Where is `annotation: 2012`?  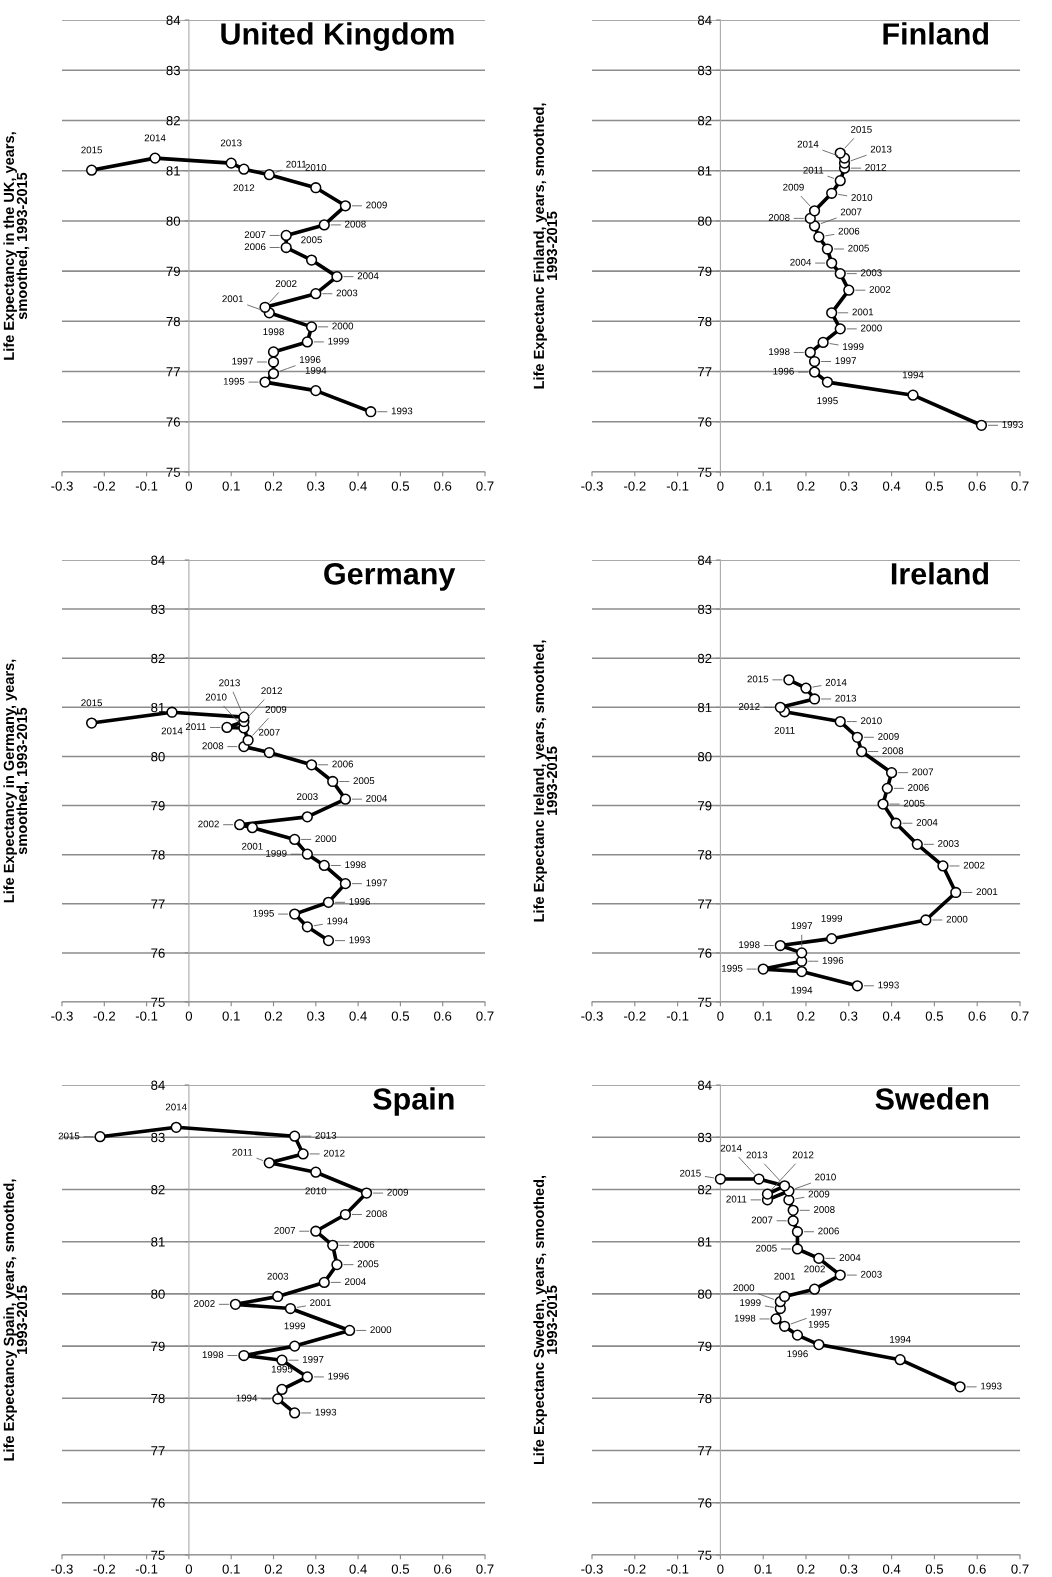 annotation: 2012 is located at coordinates (749, 706).